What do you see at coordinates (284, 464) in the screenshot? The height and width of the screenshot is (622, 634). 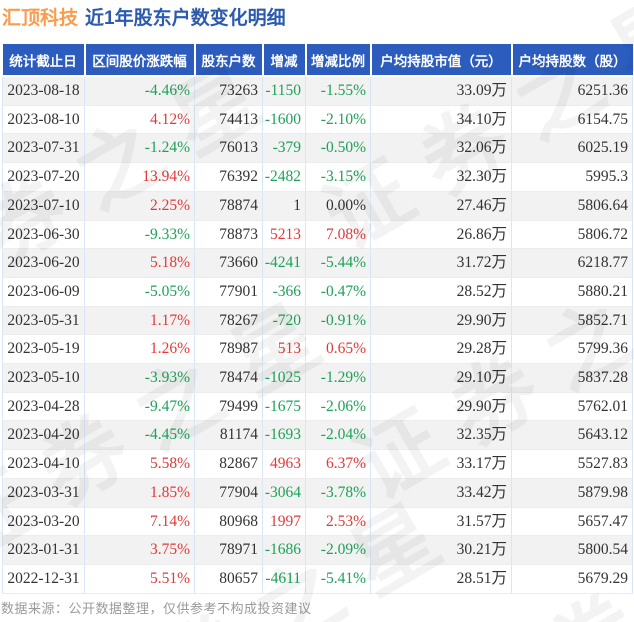 I see `cell-delta: 4963` at bounding box center [284, 464].